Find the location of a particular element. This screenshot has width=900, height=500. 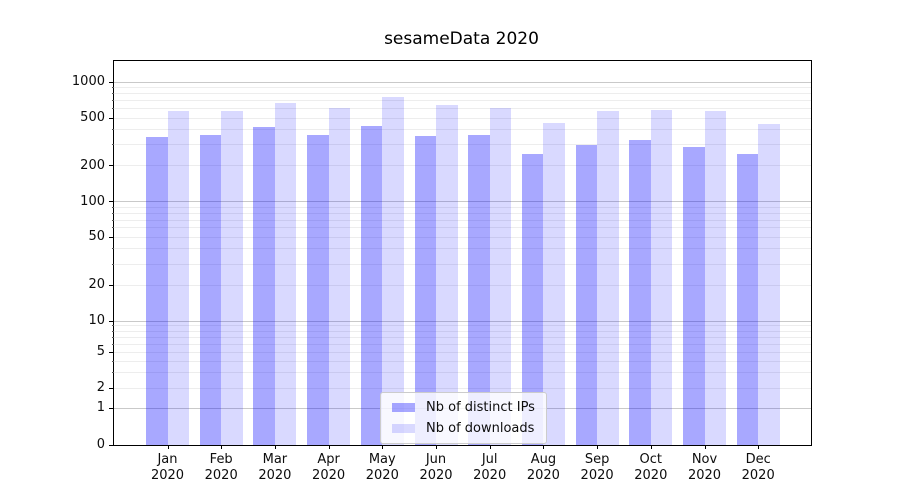

x-tick-label: Nov 2020 is located at coordinates (705, 467).